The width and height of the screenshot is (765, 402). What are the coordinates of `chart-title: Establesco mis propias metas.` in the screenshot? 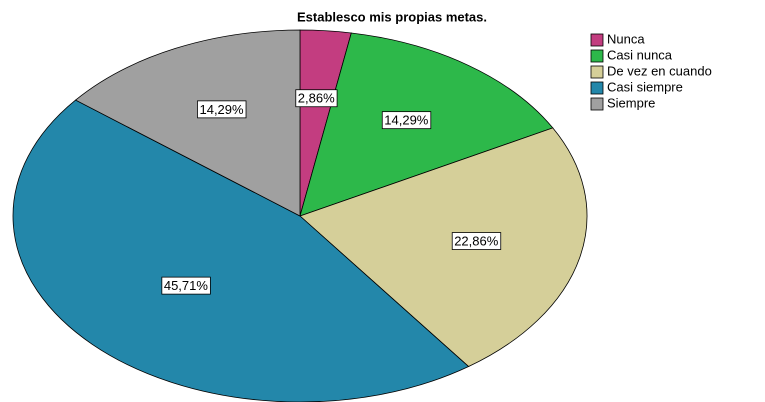 It's located at (392, 16).